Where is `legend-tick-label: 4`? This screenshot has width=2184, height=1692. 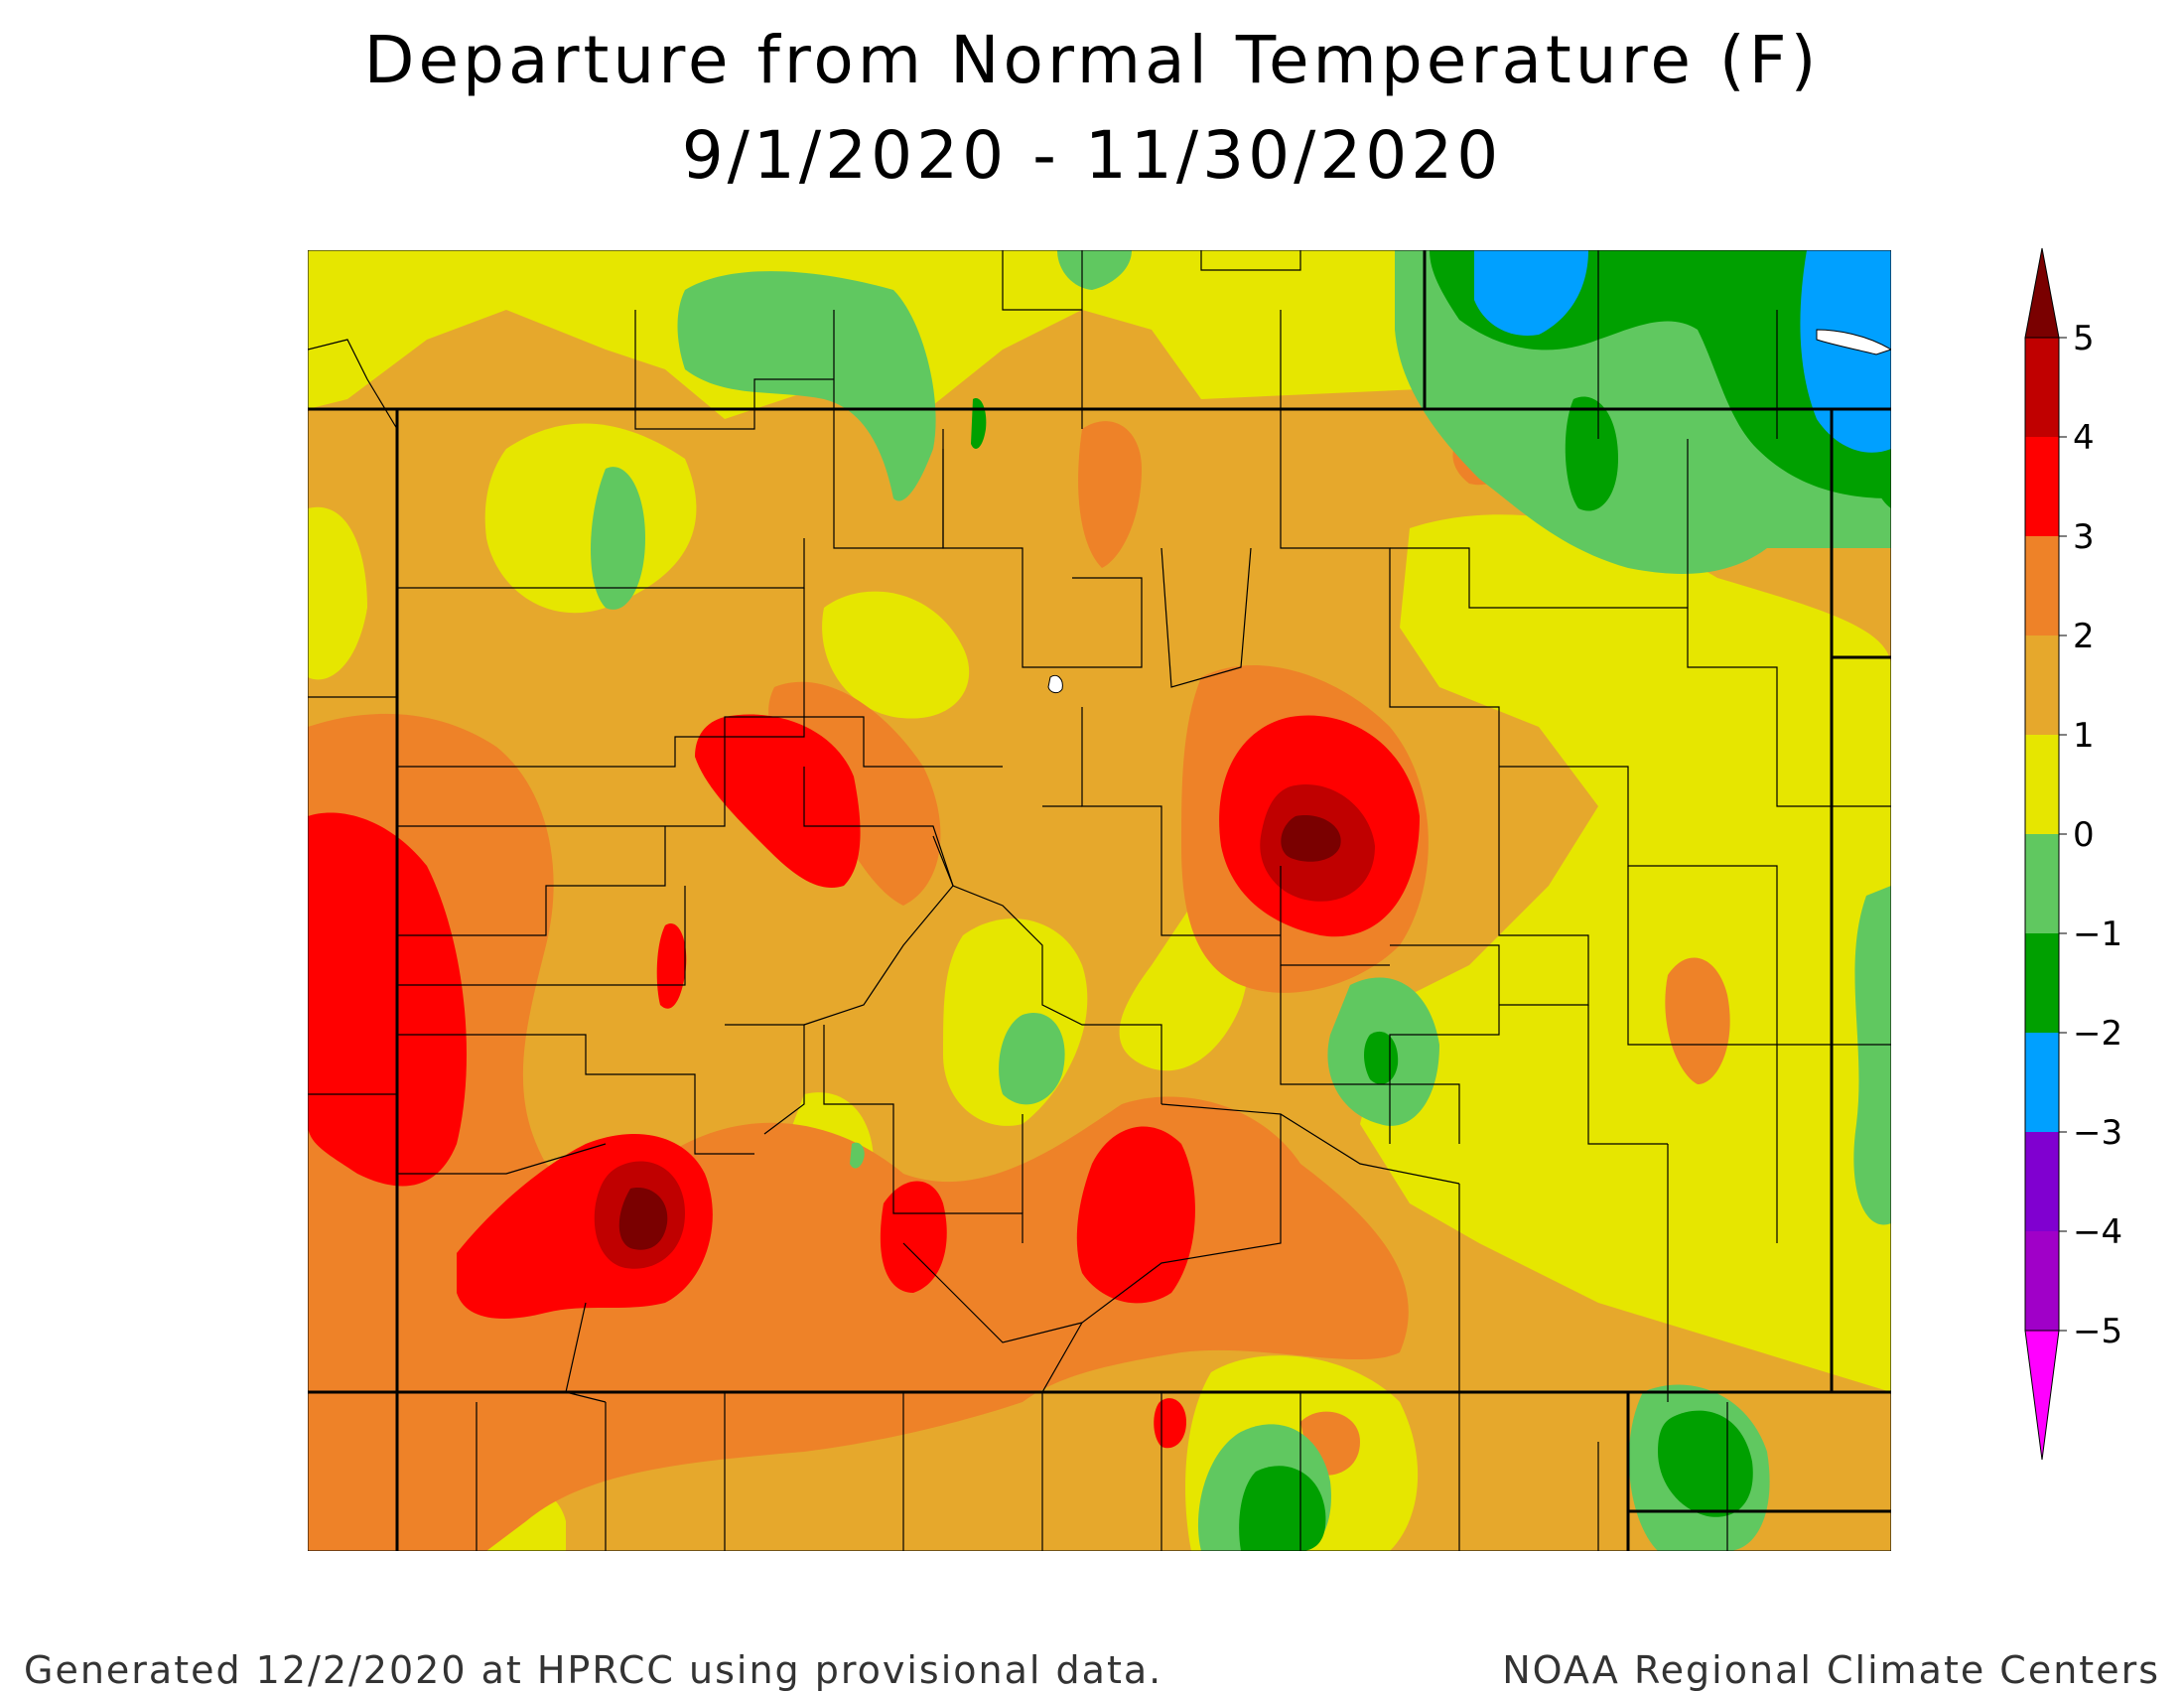
legend-tick-label: 4 is located at coordinates (2084, 438).